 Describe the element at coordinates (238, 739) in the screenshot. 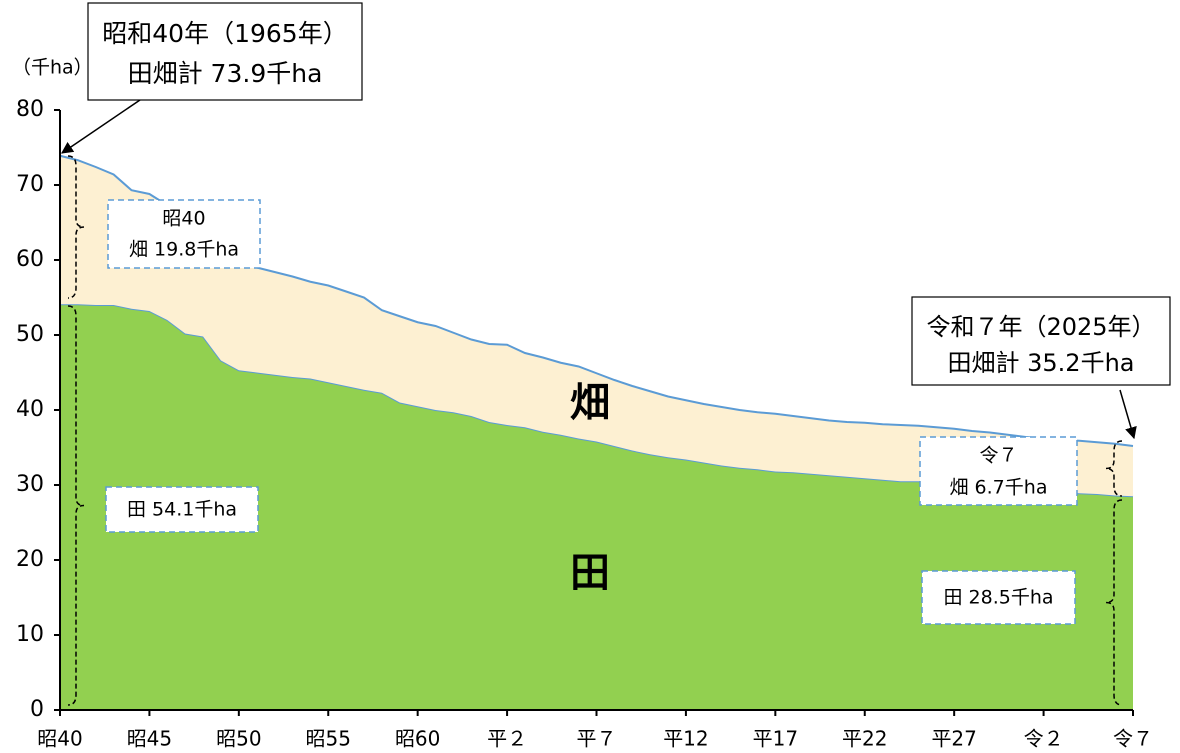

I see `x-tick-label: 昭50` at that location.